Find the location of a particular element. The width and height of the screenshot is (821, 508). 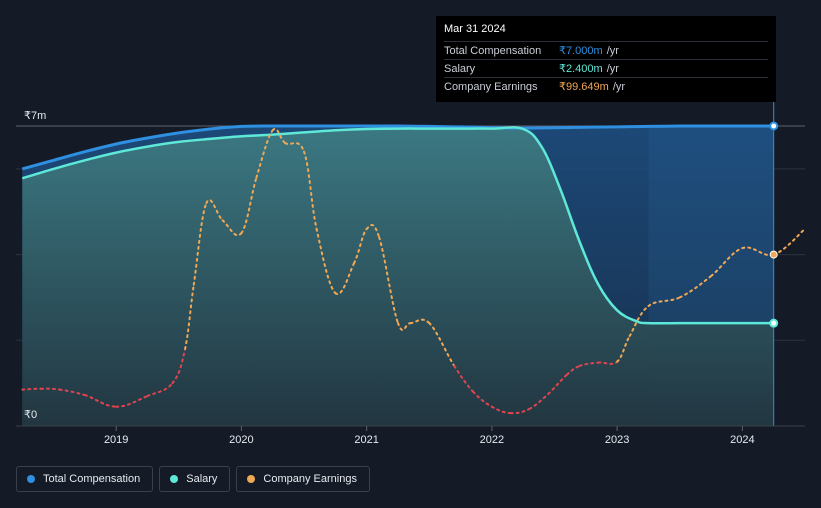

salary-marker is located at coordinates (774, 323).